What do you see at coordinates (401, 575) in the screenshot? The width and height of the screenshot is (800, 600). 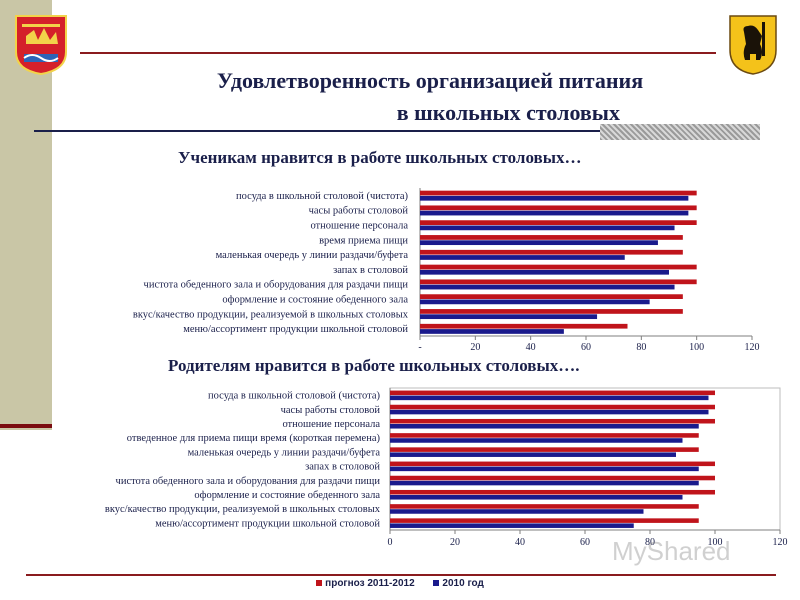 I see `footer-rule` at bounding box center [401, 575].